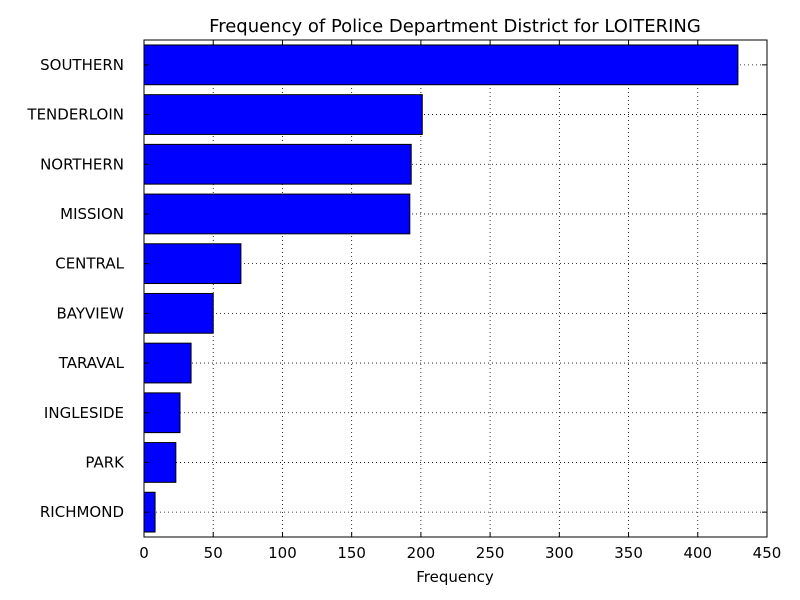 The height and width of the screenshot is (600, 800). Describe the element at coordinates (192, 264) in the screenshot. I see `bar-central` at that location.